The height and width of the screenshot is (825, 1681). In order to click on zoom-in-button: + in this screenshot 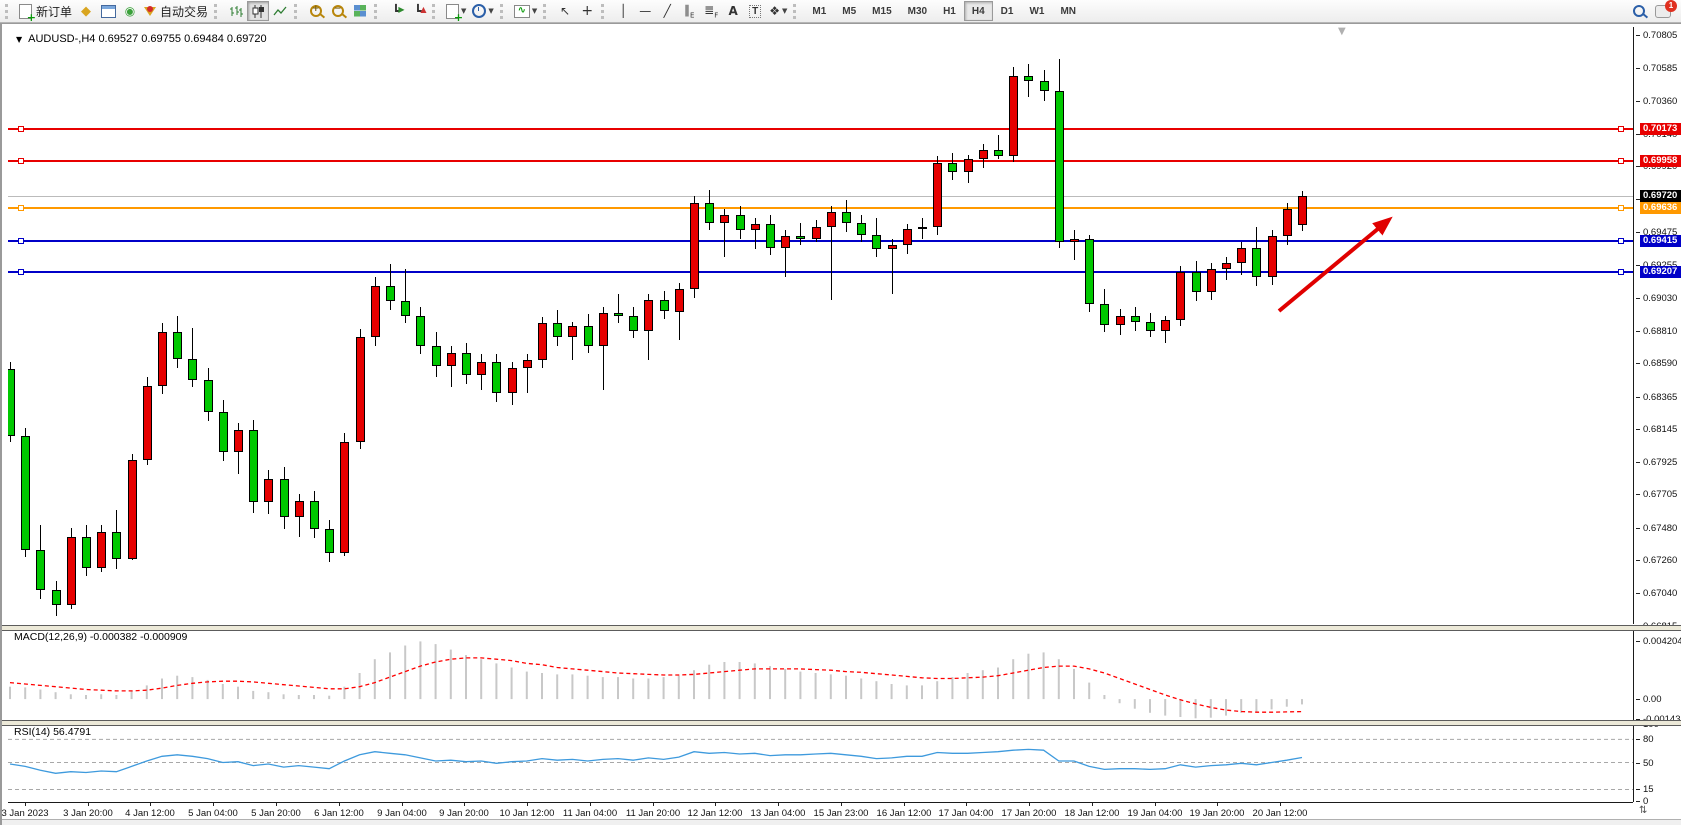, I will do `click(316, 11)`.